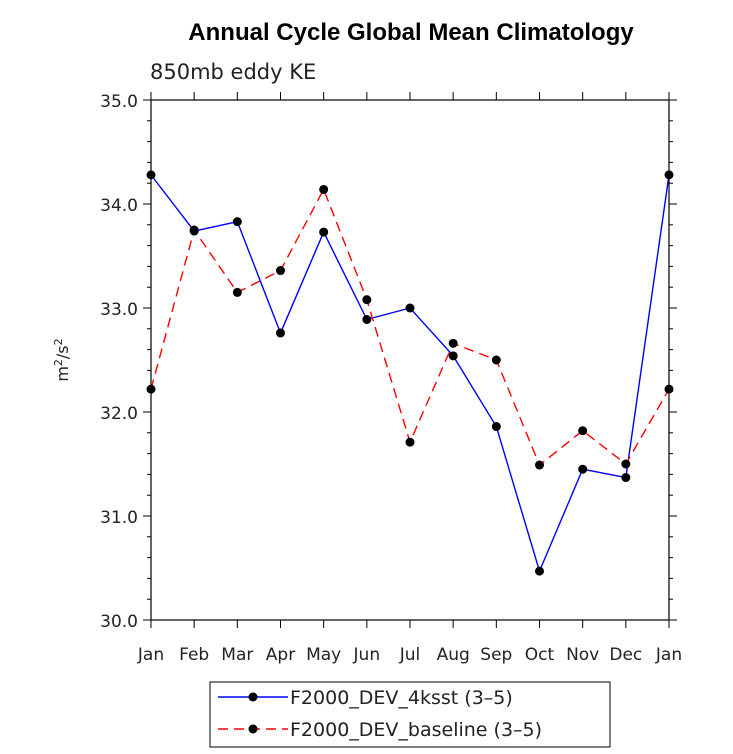  Describe the element at coordinates (237, 655) in the screenshot. I see `x-tick-label: Mar` at that location.